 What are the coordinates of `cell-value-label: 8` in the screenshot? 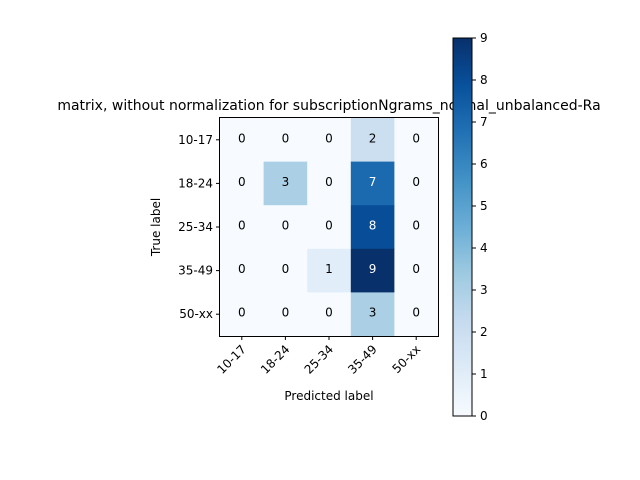 It's located at (373, 226).